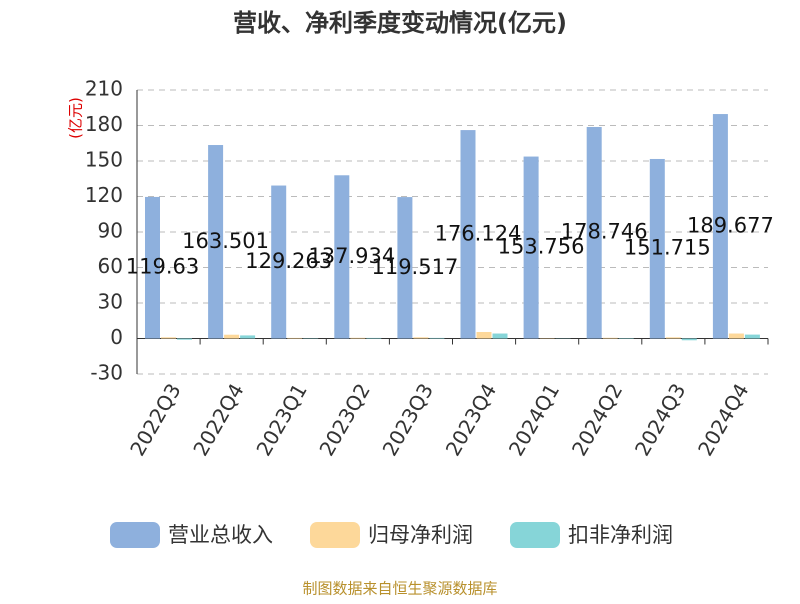 This screenshot has height=604, width=800. Describe the element at coordinates (218, 419) in the screenshot. I see `x-tick-label: 2022Q4` at that location.